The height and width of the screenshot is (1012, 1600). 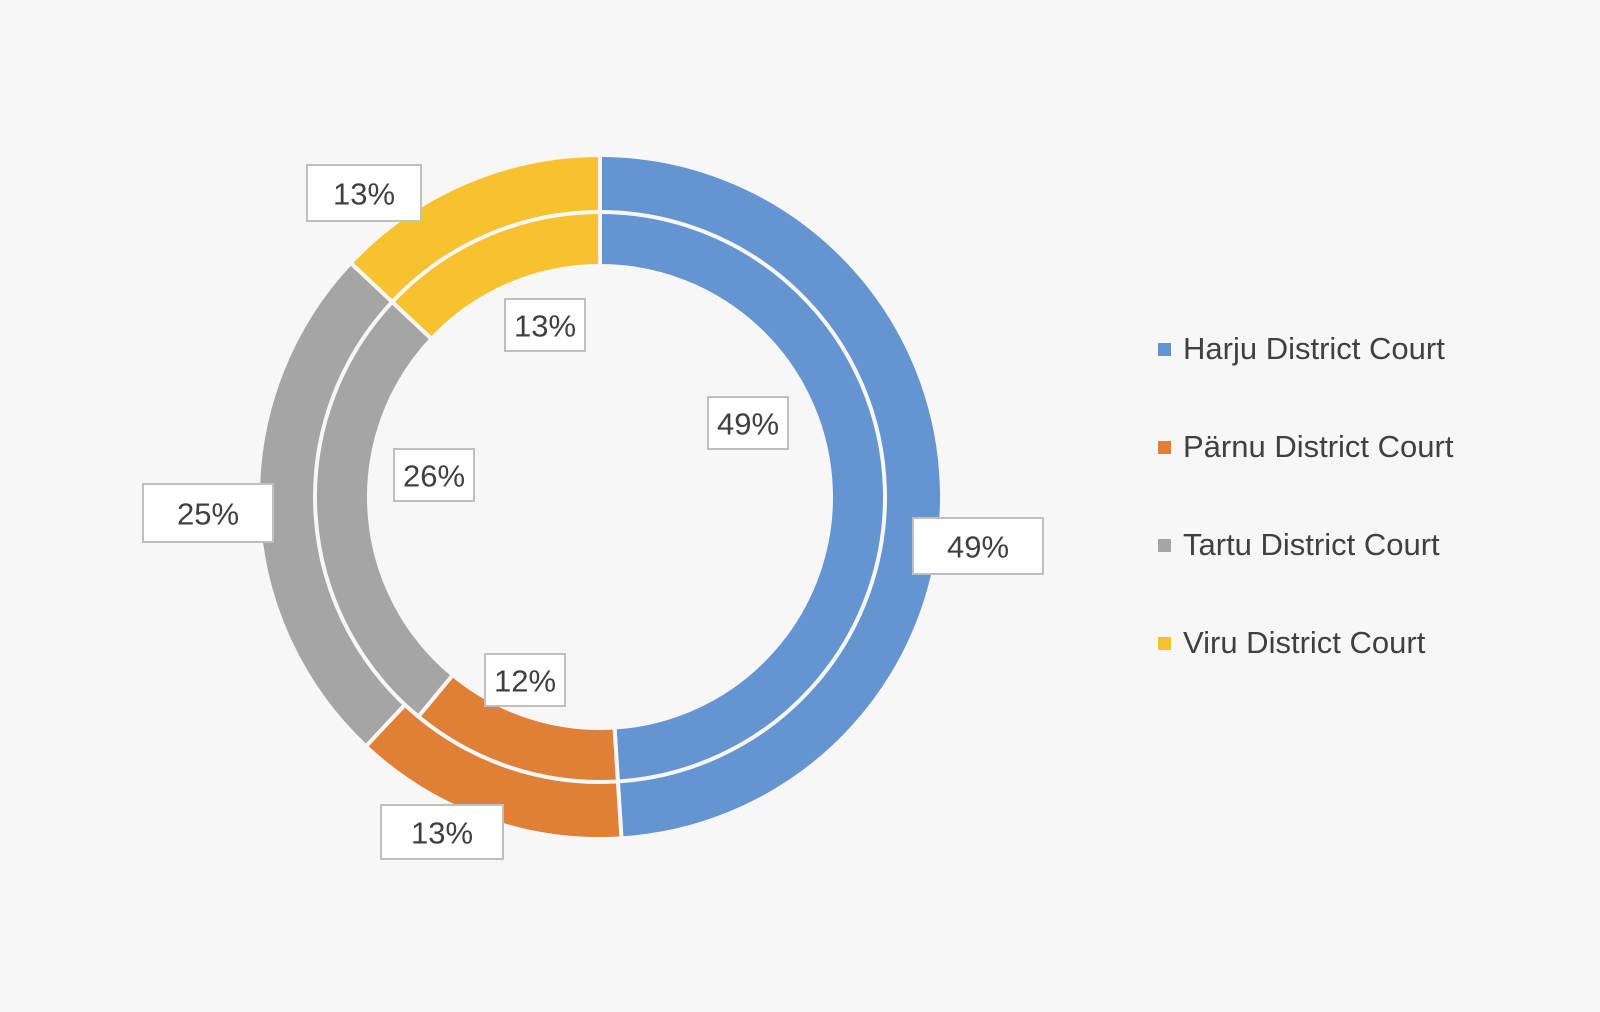 I want to click on legend-label: Harju District Court, so click(x=1314, y=348).